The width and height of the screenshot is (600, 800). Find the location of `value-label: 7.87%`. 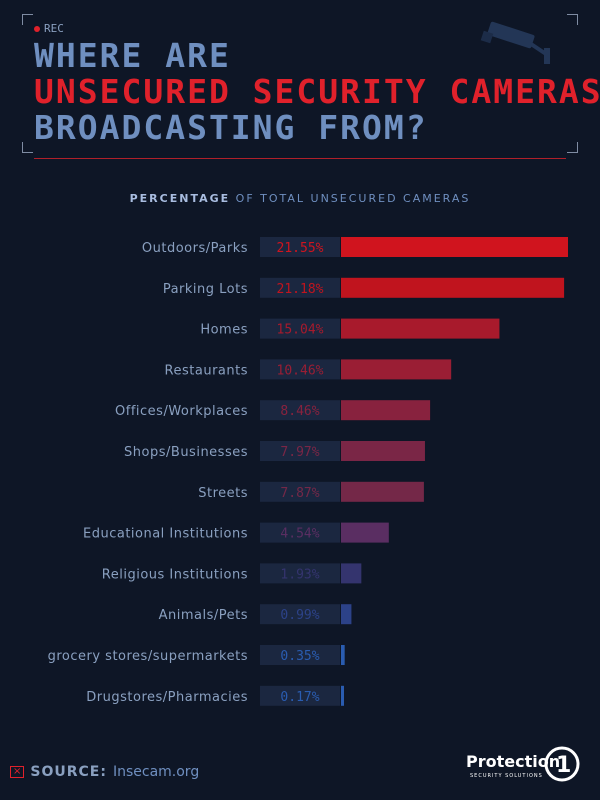

value-label: 7.87% is located at coordinates (299, 493).